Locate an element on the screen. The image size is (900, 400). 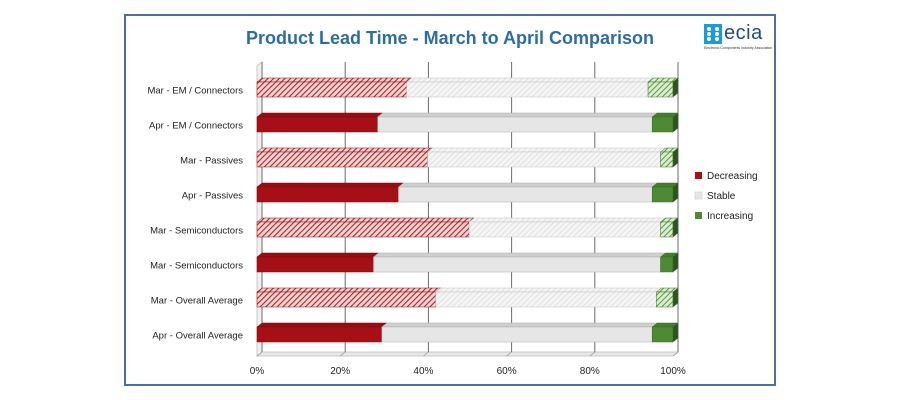
legend-label: Increasing is located at coordinates (730, 216).